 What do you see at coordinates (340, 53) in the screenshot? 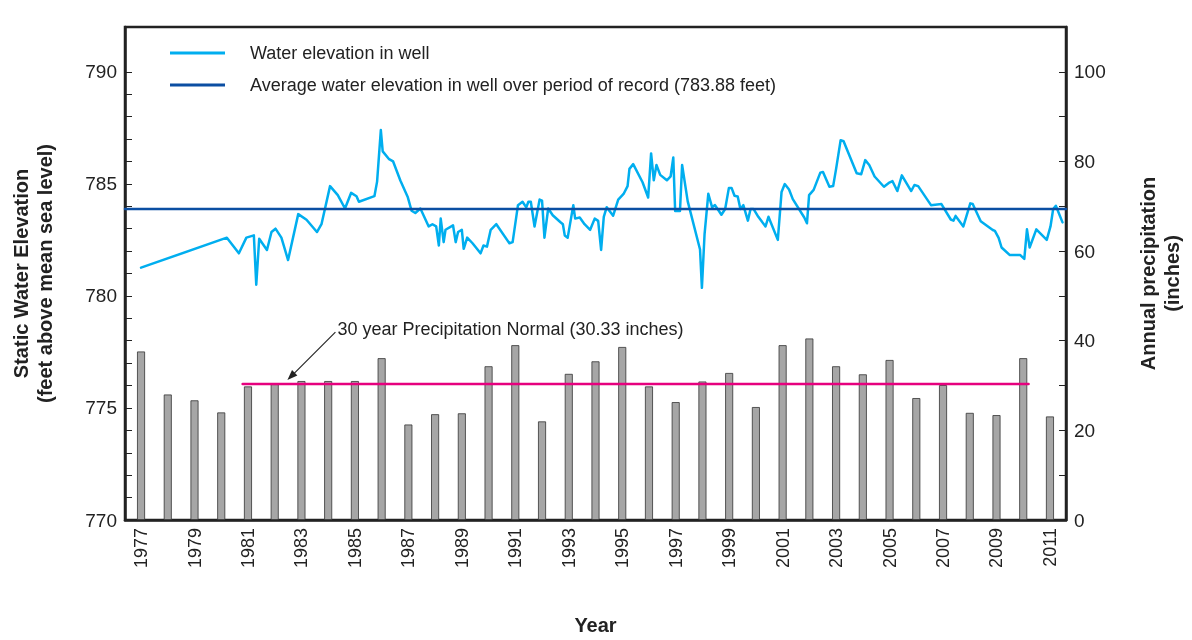
I see `legend-label: Water elevation in well` at bounding box center [340, 53].